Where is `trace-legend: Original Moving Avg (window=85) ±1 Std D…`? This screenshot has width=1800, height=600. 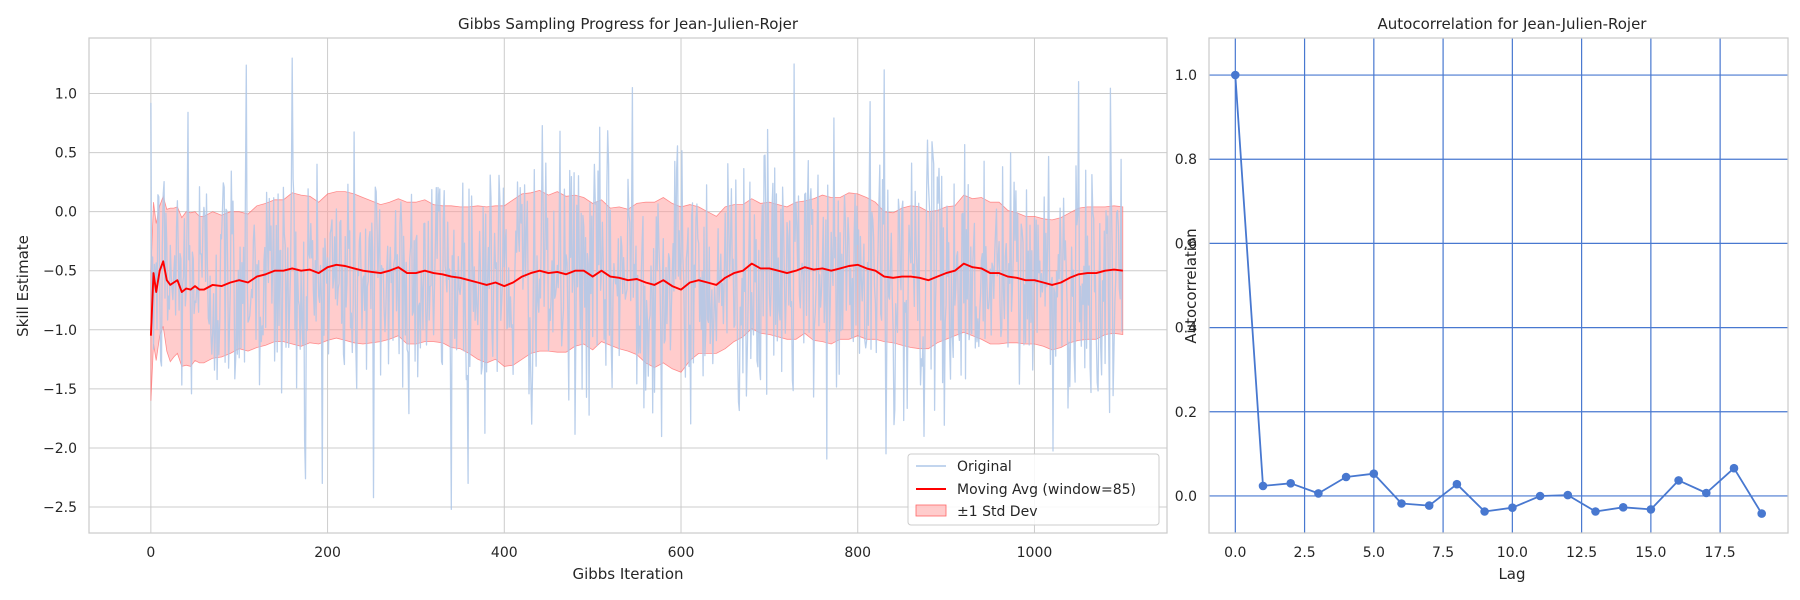
trace-legend: Original Moving Avg (window=85) ±1 Std D… is located at coordinates (1033, 489).